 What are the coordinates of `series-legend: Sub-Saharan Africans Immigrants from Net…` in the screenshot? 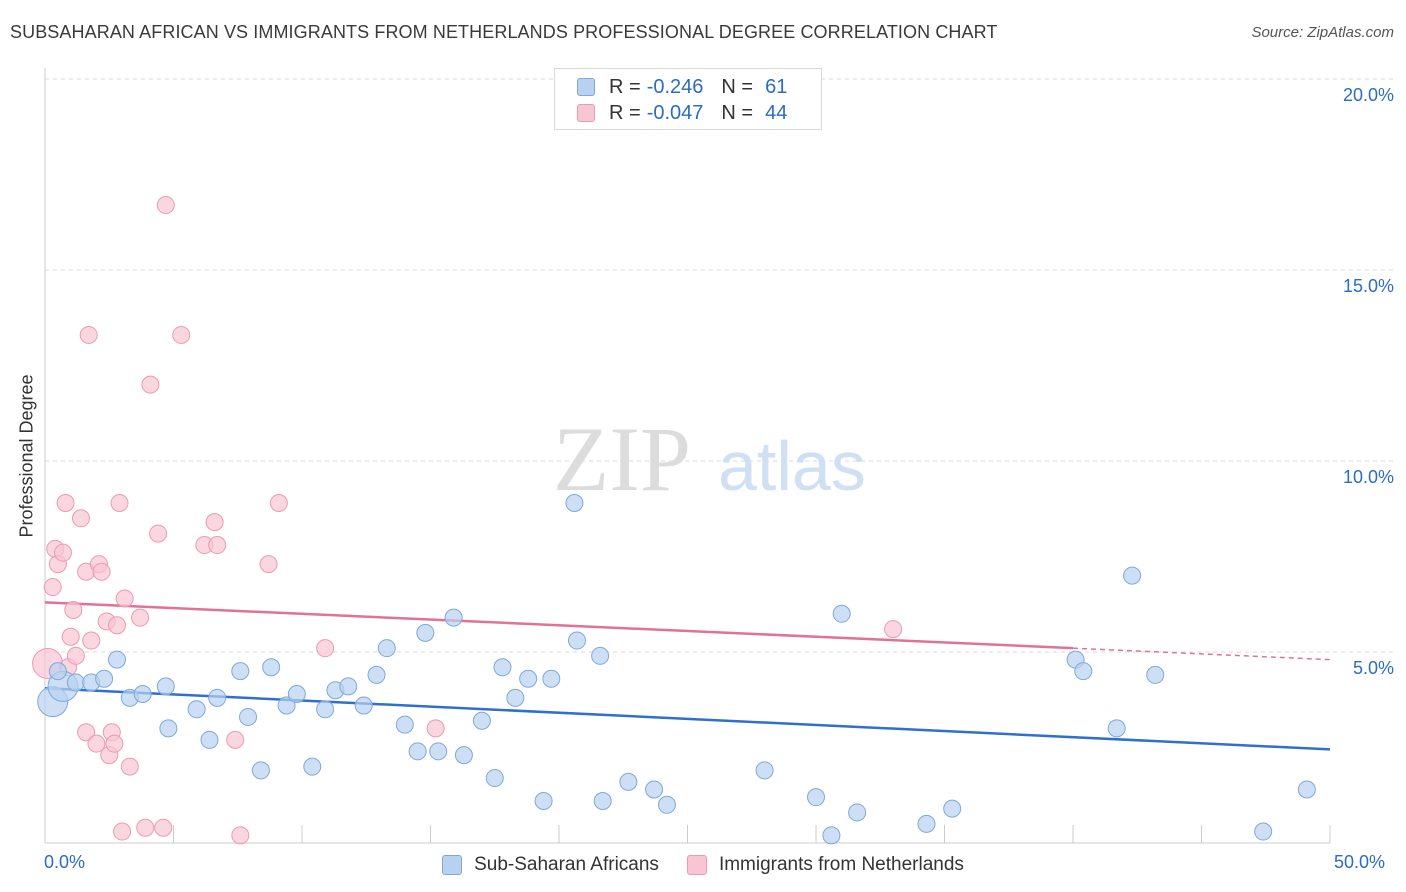 It's located at (703, 865).